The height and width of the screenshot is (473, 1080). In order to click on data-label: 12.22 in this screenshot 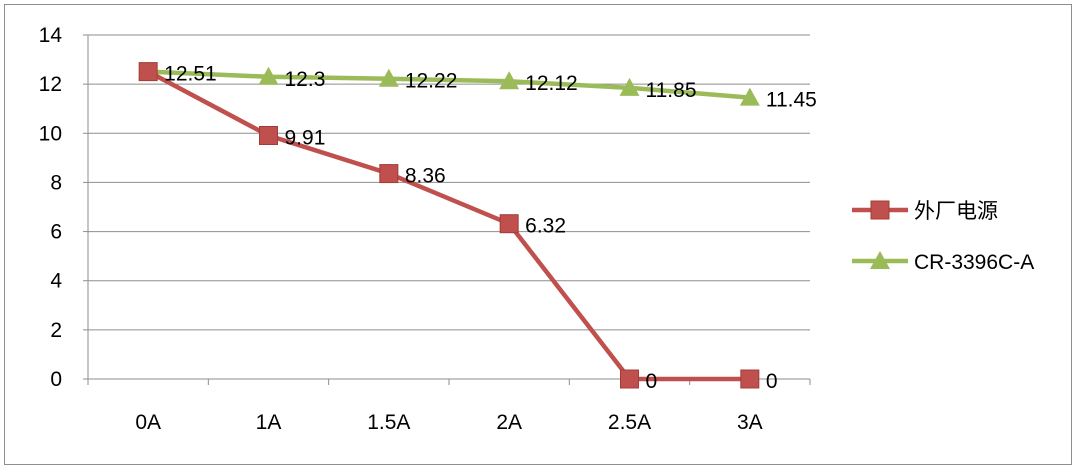, I will do `click(431, 81)`.